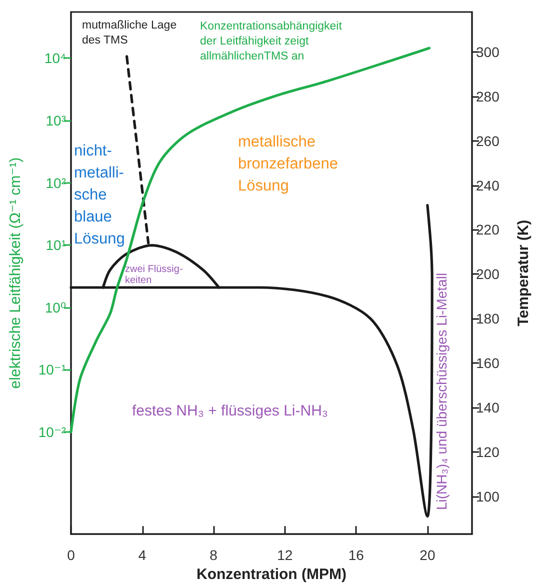 This screenshot has height=587, width=544. What do you see at coordinates (488, 96) in the screenshot?
I see `y2-tick-label: 280` at bounding box center [488, 96].